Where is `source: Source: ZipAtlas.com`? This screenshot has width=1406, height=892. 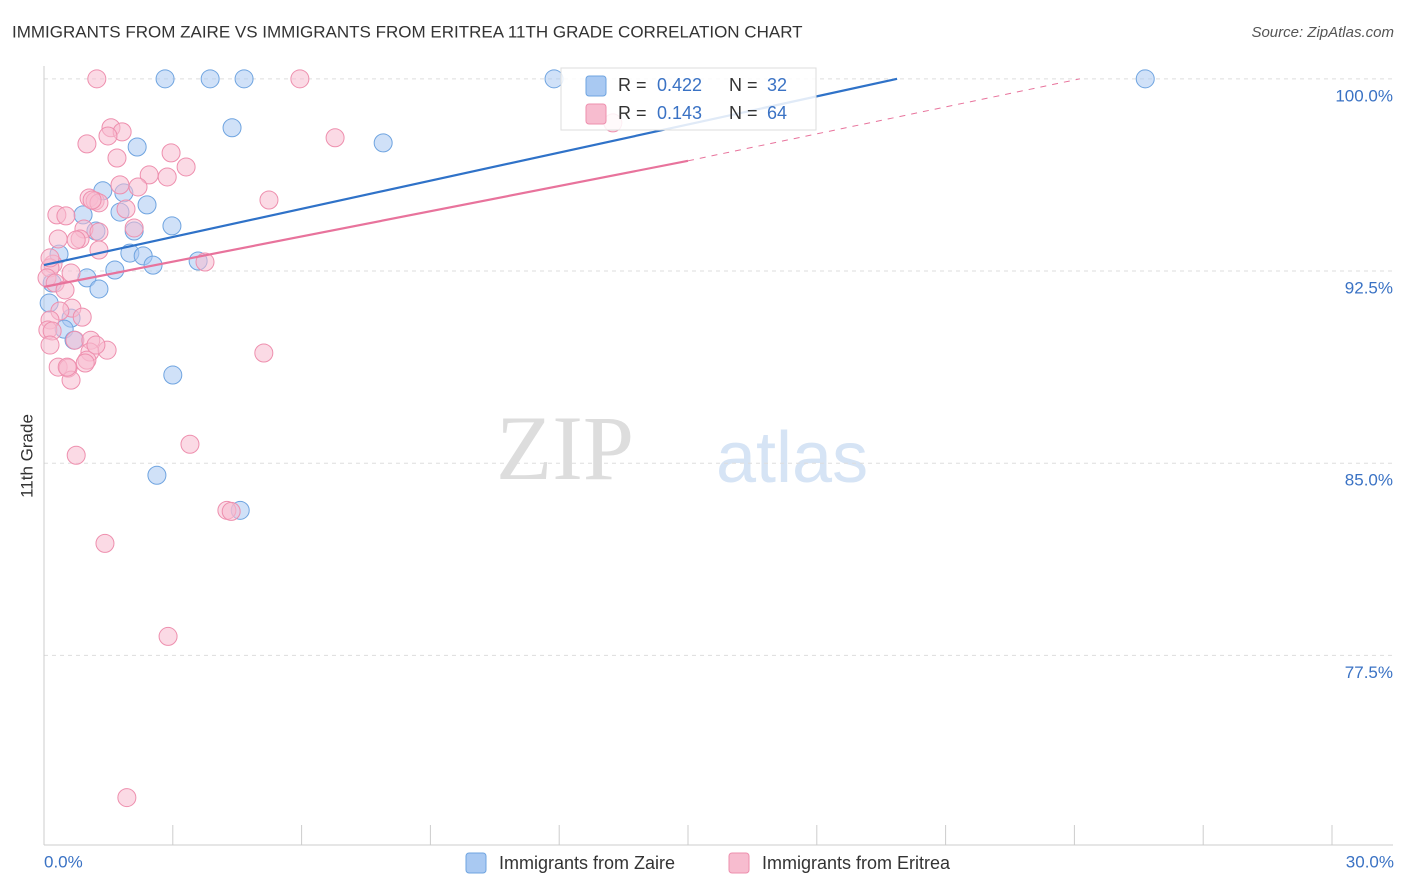
source: Source: ZipAtlas.com is located at coordinates (1322, 32).